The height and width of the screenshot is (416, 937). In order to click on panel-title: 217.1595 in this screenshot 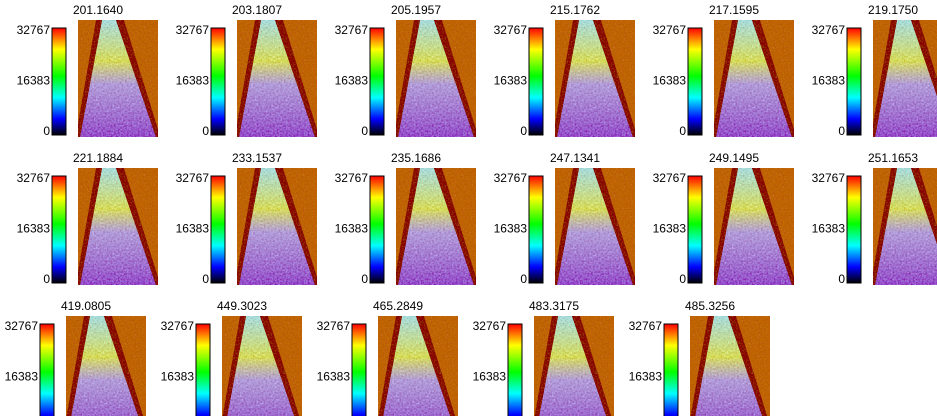, I will do `click(734, 10)`.